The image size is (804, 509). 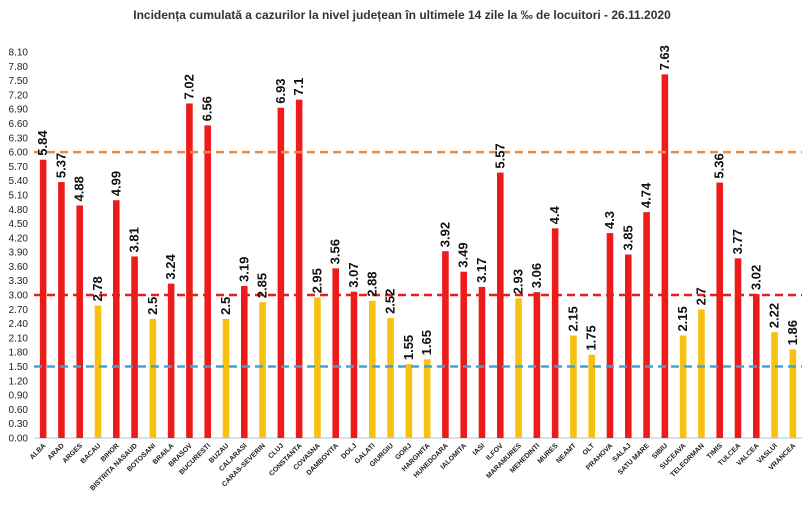 I want to click on data-label: 5.84, so click(x=42, y=143).